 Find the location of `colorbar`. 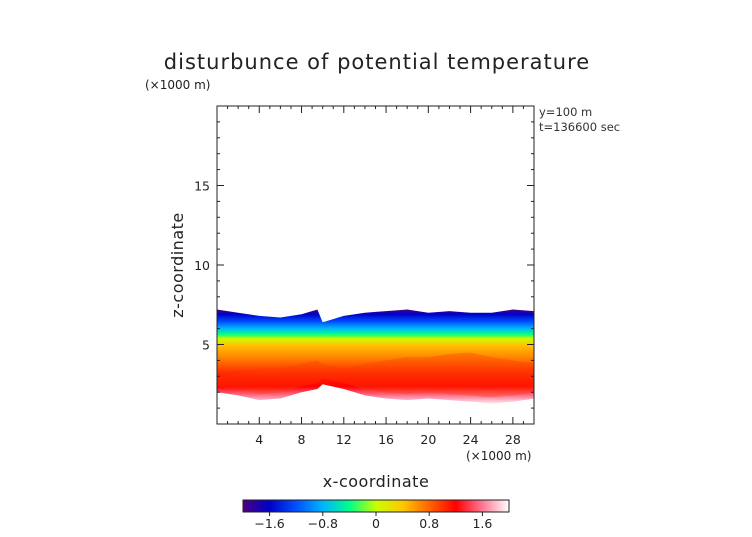

colorbar is located at coordinates (376, 506).